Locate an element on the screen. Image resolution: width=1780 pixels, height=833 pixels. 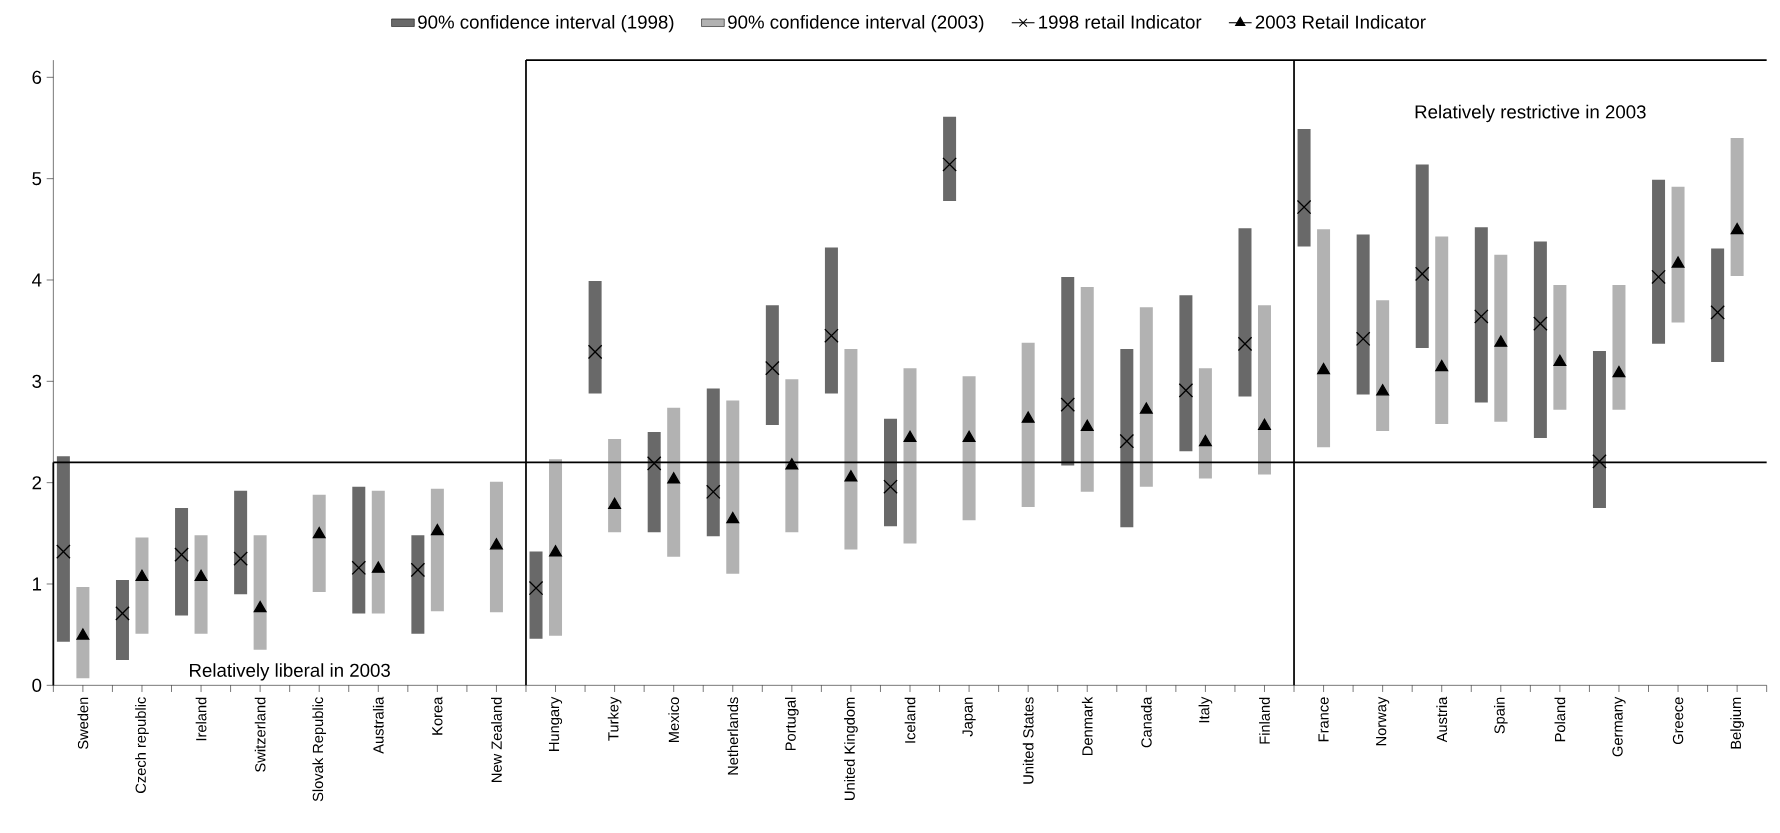
x-tick-label: Mexico is located at coordinates (674, 719).